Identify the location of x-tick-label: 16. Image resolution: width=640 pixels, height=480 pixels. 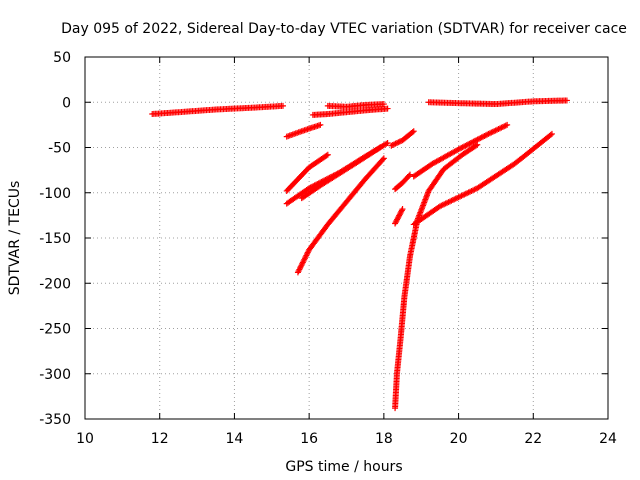
(309, 439).